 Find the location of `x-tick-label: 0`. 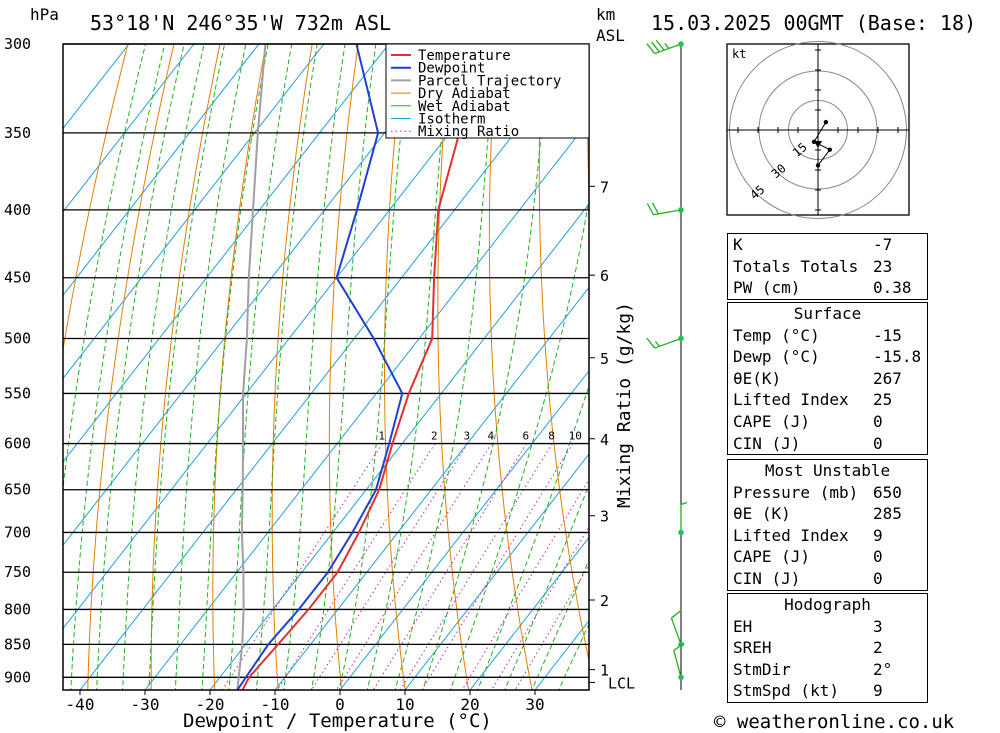

x-tick-label: 0 is located at coordinates (340, 704).